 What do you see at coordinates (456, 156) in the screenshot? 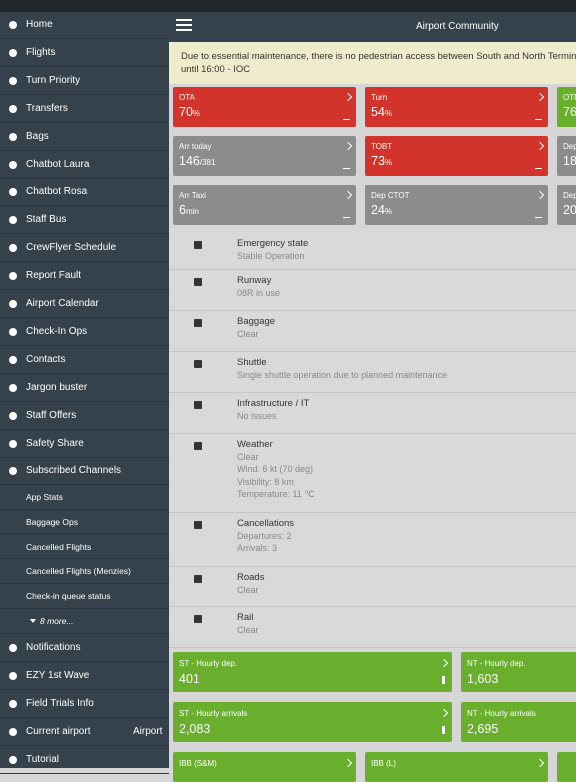
I see `tile: TOBT 73%` at bounding box center [456, 156].